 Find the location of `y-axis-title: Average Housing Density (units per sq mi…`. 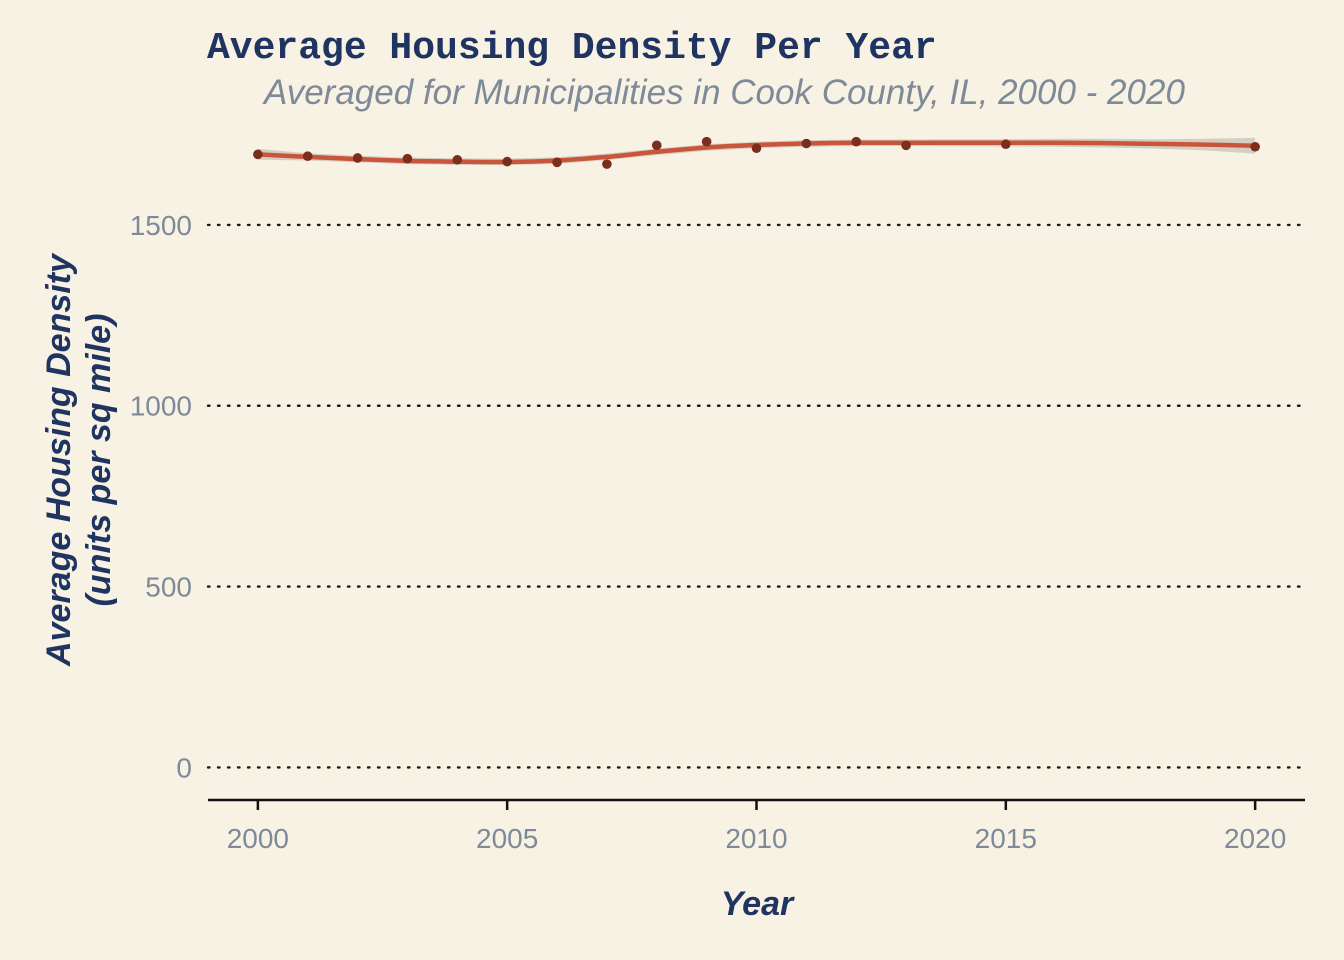

y-axis-title: Average Housing Density (units per sq mi… is located at coordinates (79, 459).